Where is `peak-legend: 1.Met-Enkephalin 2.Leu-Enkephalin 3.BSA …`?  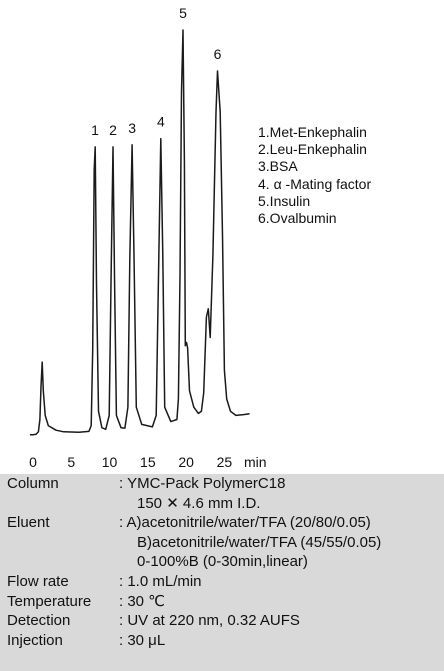 peak-legend: 1.Met-Enkephalin 2.Leu-Enkephalin 3.BSA … is located at coordinates (314, 175).